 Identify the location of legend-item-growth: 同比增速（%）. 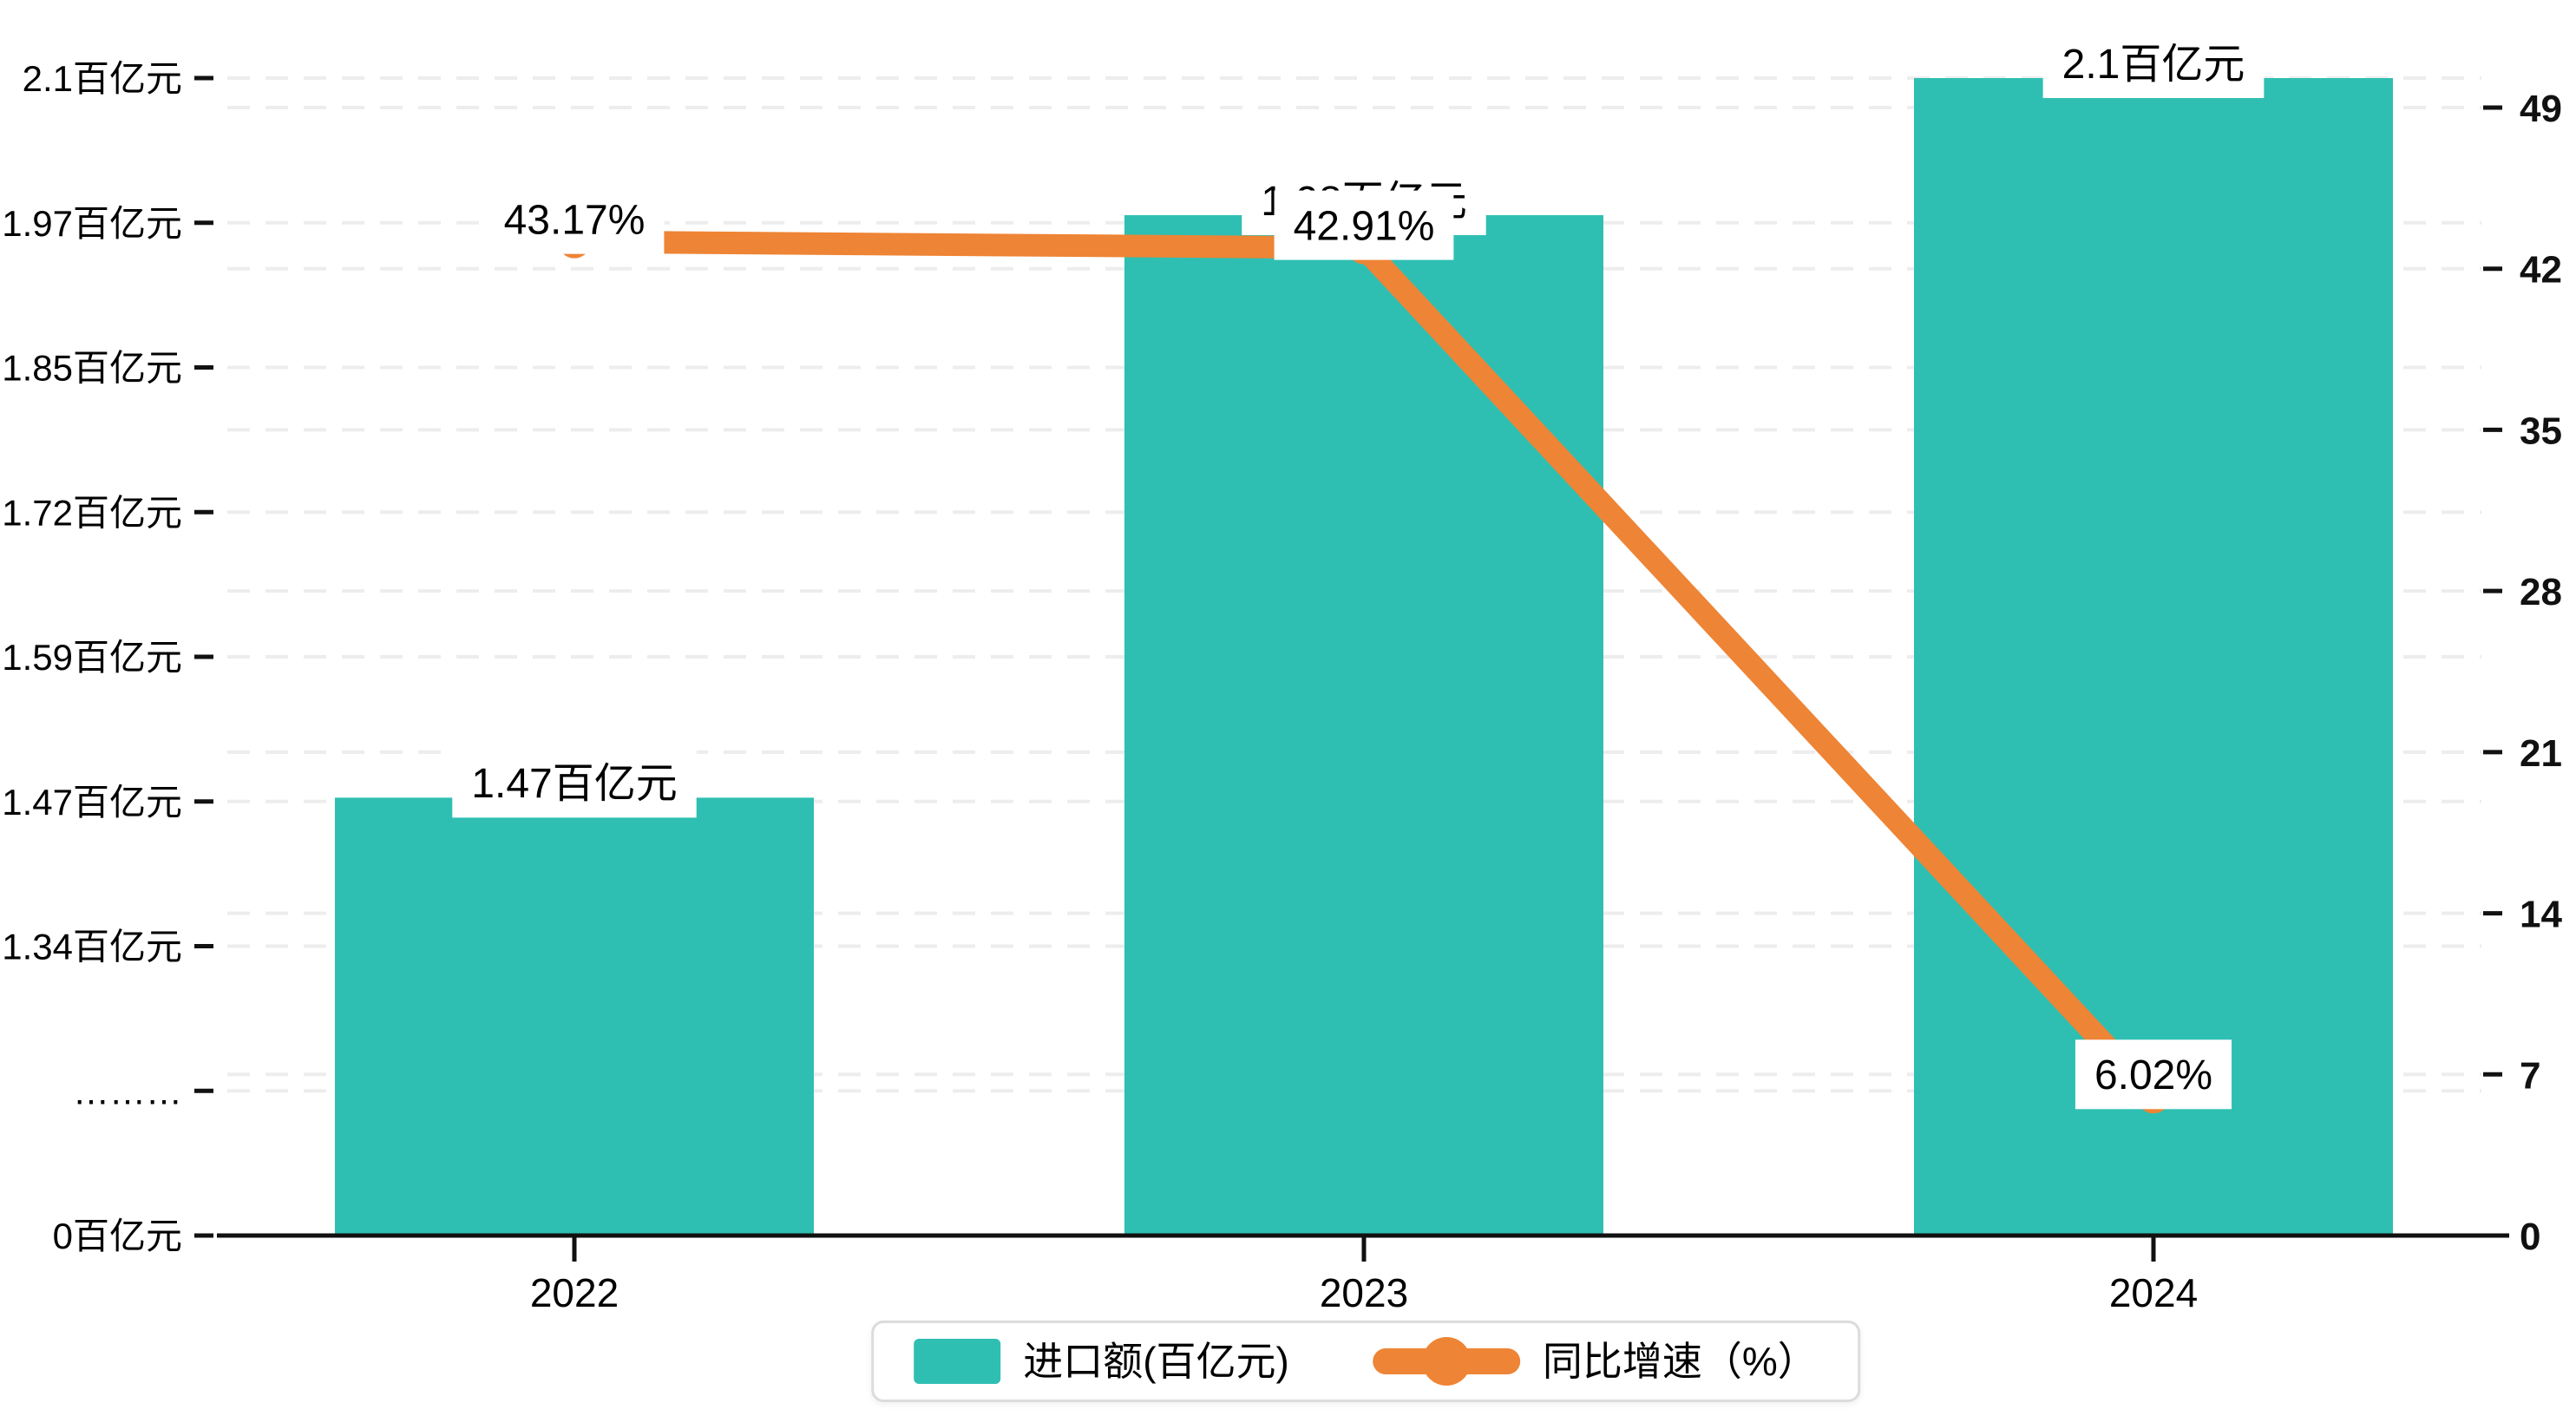
(1595, 1361).